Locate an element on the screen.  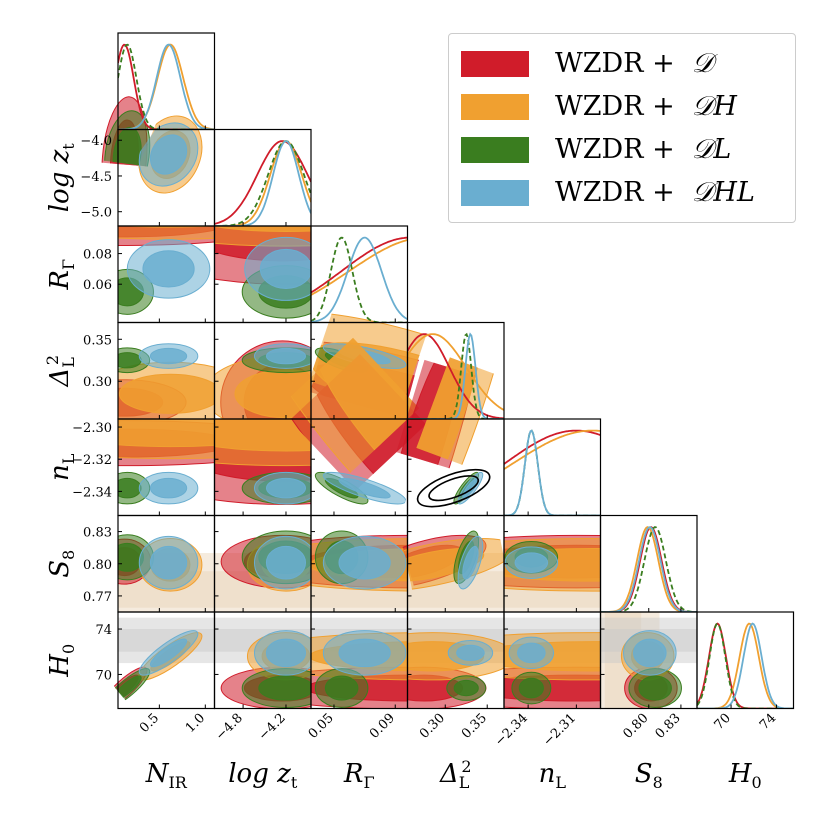
legend-dataset: 𝒟L is located at coordinates (711, 149).